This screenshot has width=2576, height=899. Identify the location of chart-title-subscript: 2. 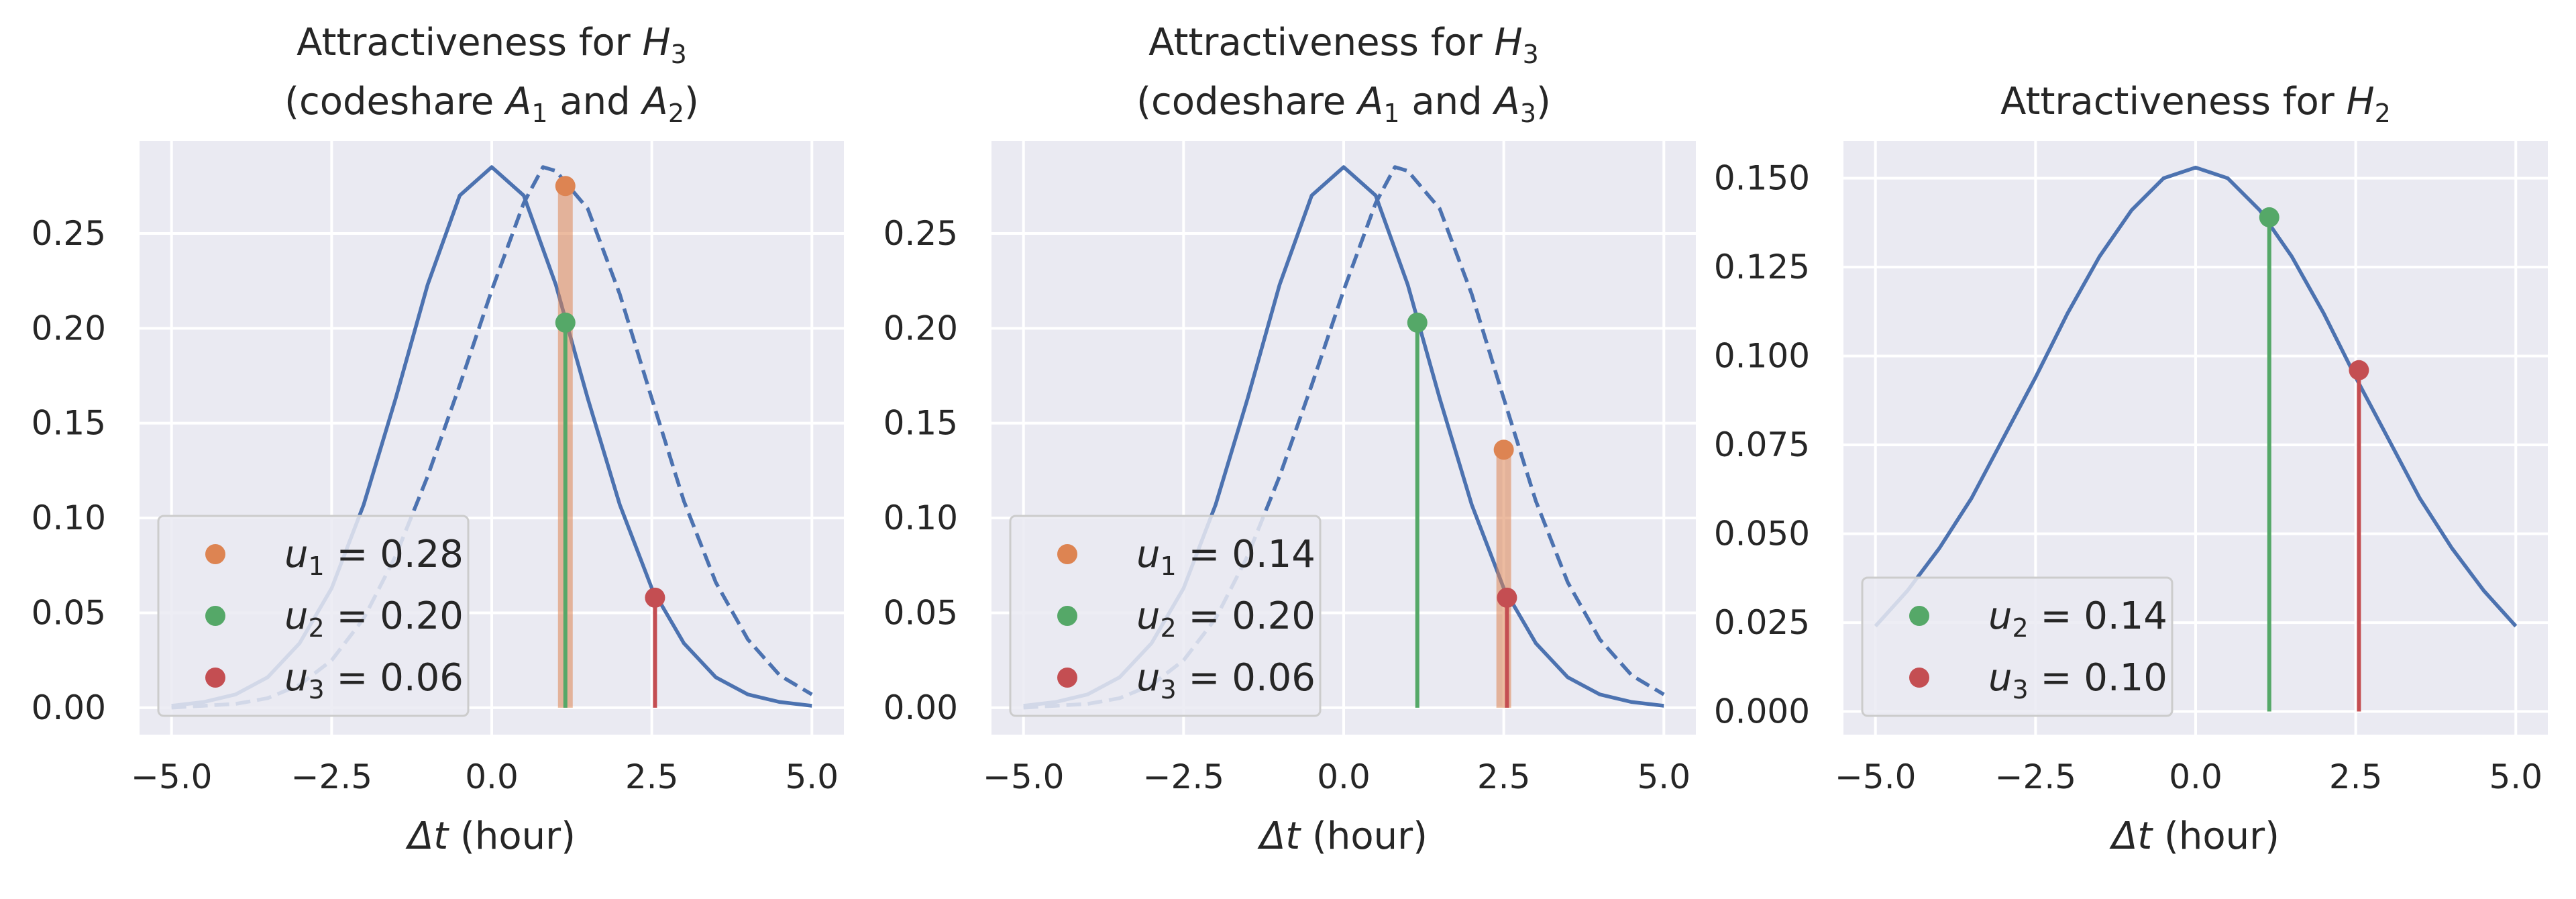
(2383, 113).